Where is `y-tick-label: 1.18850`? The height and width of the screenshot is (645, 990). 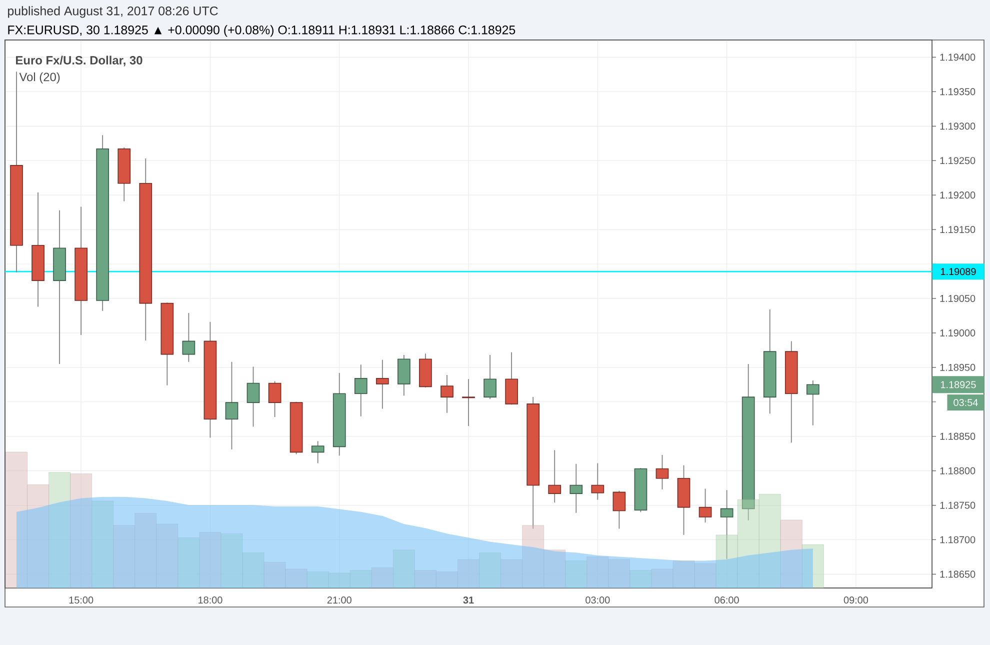
y-tick-label: 1.18850 is located at coordinates (958, 436).